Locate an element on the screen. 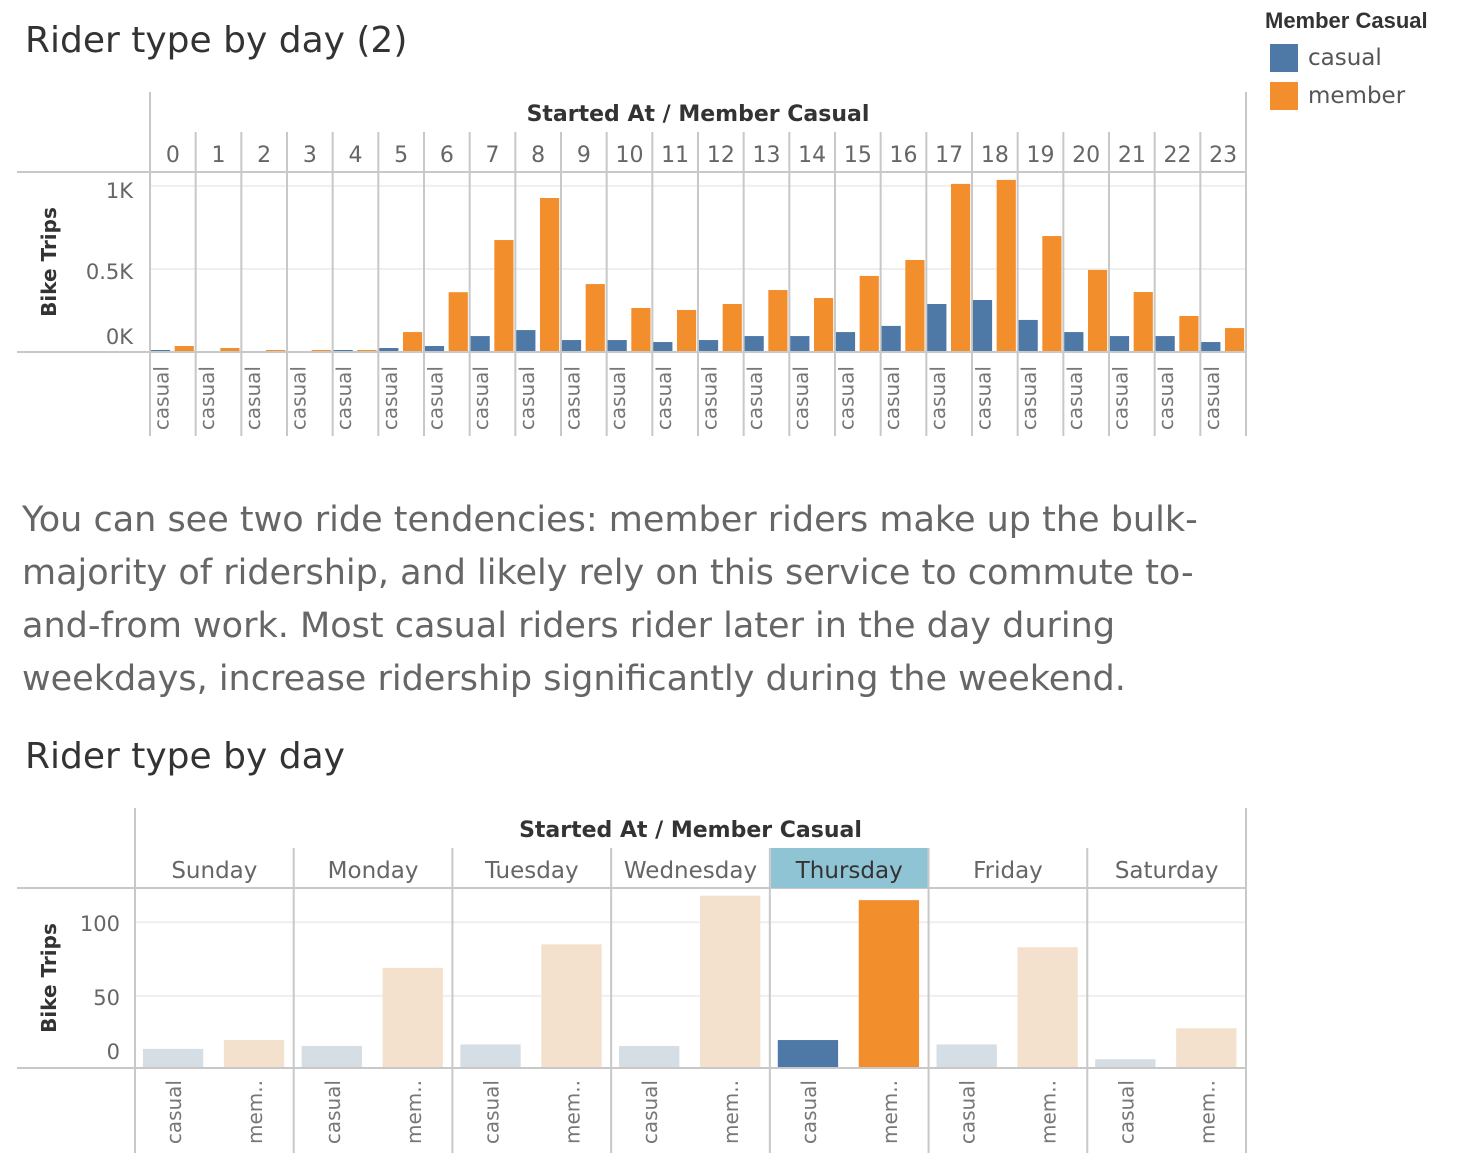 This screenshot has width=1472, height=1174. y-tick-label: 0K is located at coordinates (120, 337).